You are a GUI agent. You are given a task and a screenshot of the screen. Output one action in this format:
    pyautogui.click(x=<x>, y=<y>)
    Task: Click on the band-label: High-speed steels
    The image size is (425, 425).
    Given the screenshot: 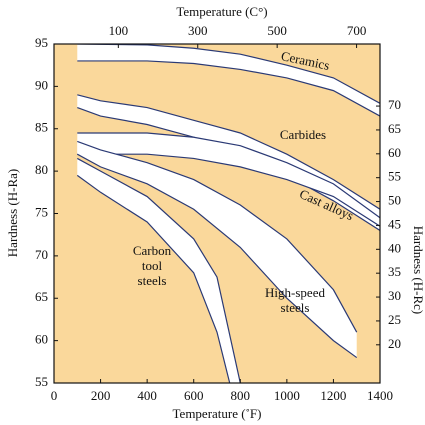 What is the action you would take?
    pyautogui.click(x=295, y=300)
    